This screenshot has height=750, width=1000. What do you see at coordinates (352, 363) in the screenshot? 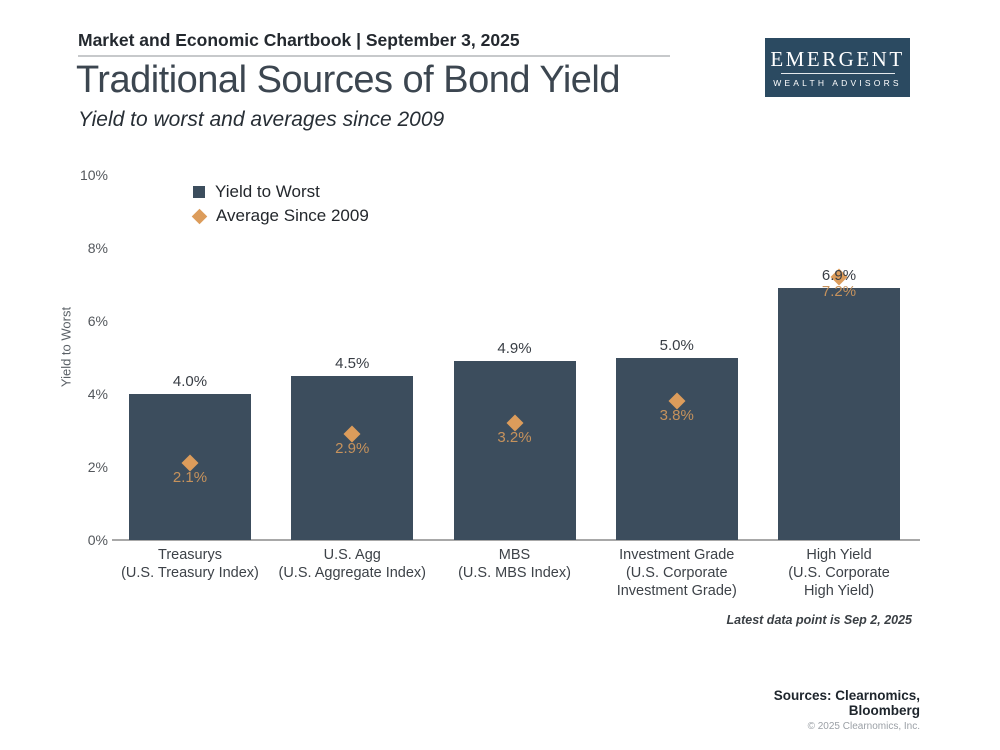
I see `bar-value-label: 4.5%` at bounding box center [352, 363].